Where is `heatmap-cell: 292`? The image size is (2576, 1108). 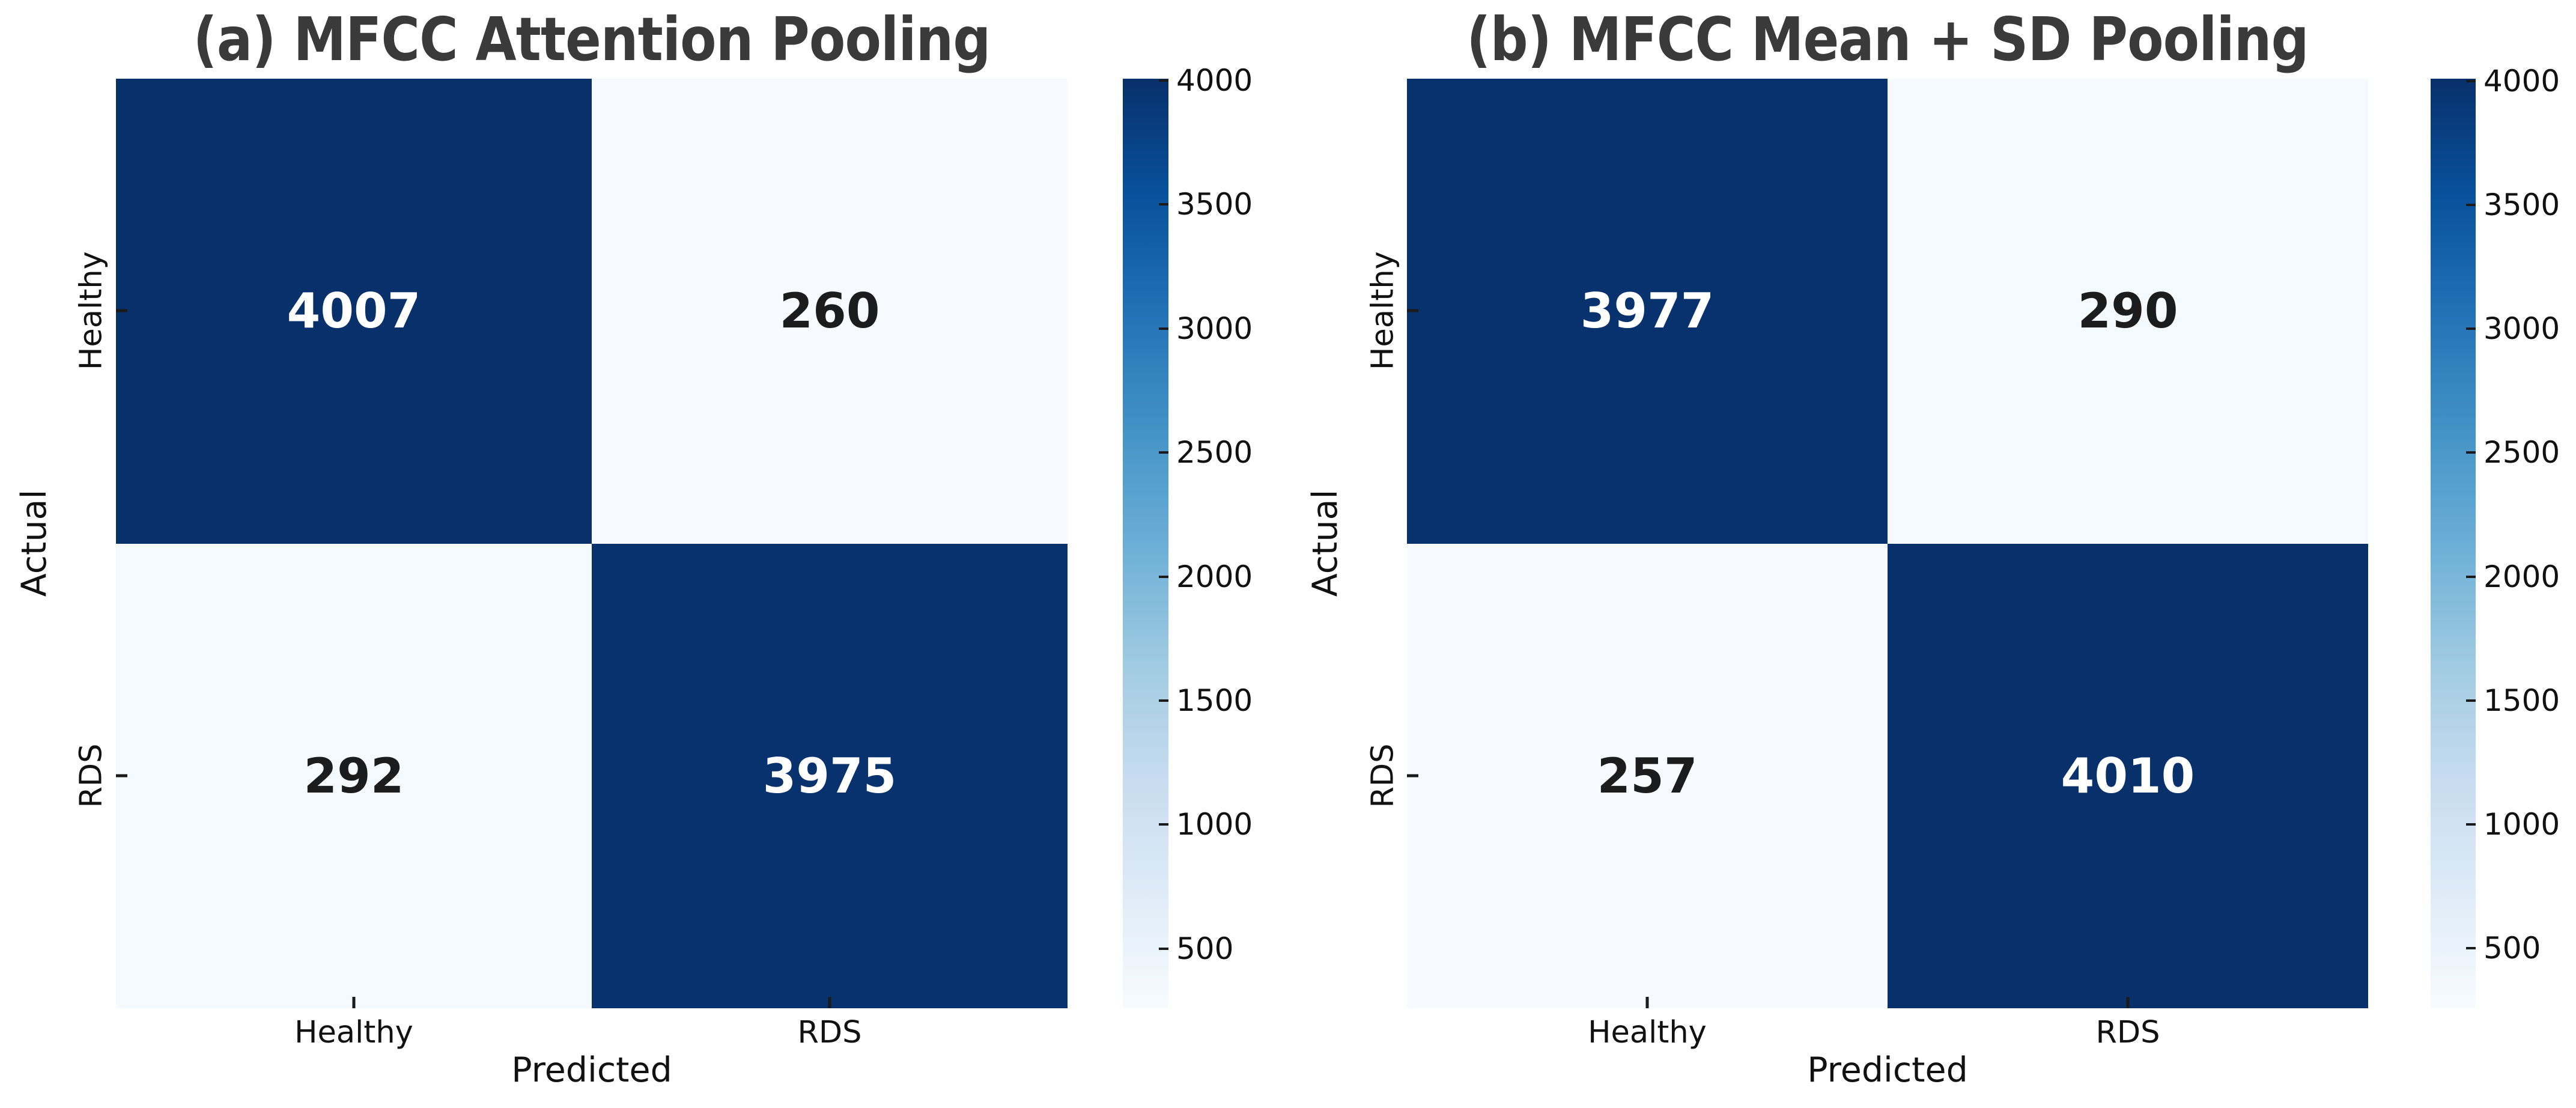
heatmap-cell: 292 is located at coordinates (354, 775).